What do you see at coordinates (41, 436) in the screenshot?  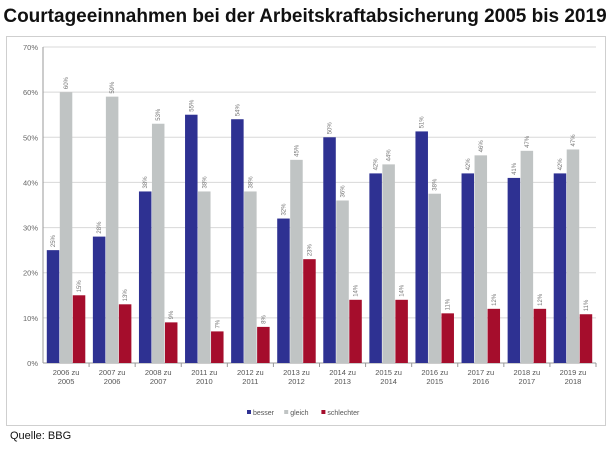 I see `source-note: Quelle: BBG` at bounding box center [41, 436].